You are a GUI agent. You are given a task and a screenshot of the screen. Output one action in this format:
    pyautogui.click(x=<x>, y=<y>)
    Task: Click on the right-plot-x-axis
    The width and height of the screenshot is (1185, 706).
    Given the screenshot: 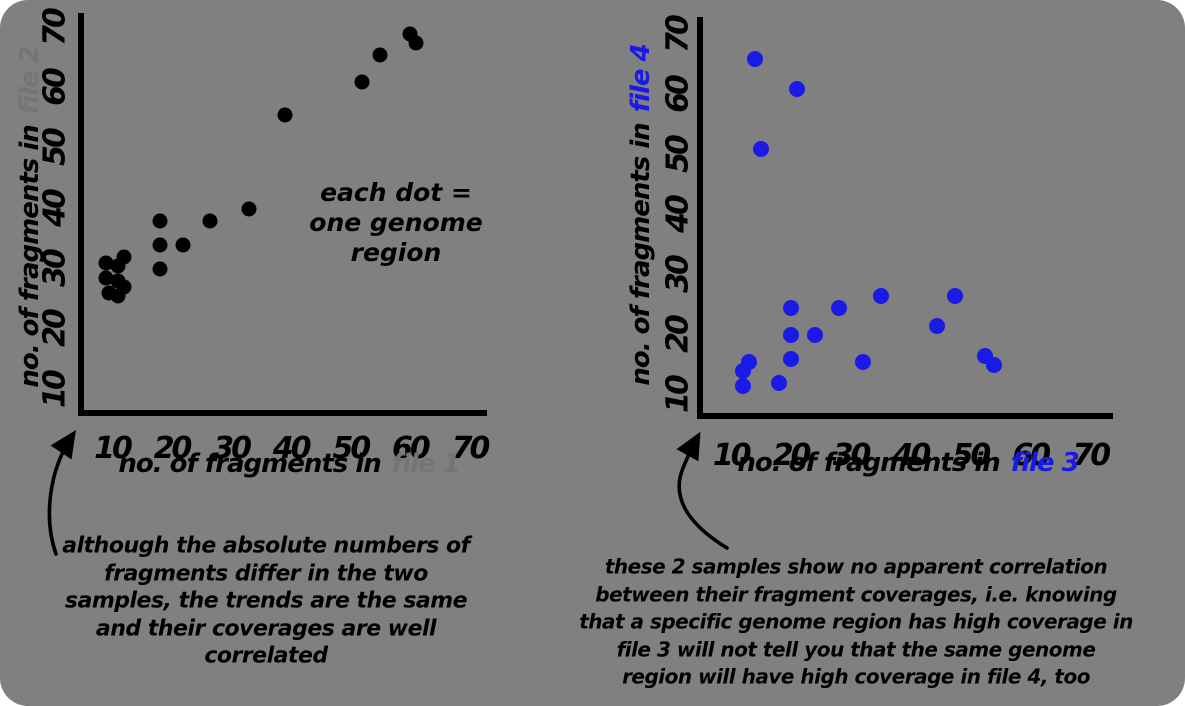 What is the action you would take?
    pyautogui.click(x=905, y=416)
    